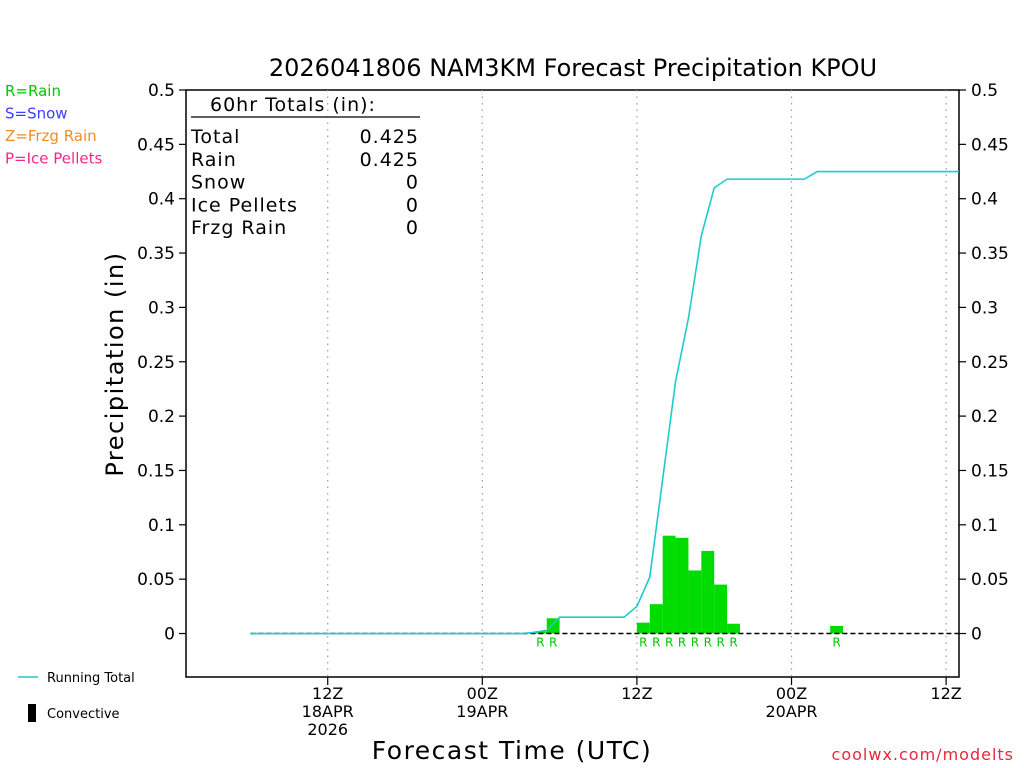 This screenshot has width=1024, height=768. Describe the element at coordinates (540, 643) in the screenshot. I see `ptype-marker-0: R` at that location.